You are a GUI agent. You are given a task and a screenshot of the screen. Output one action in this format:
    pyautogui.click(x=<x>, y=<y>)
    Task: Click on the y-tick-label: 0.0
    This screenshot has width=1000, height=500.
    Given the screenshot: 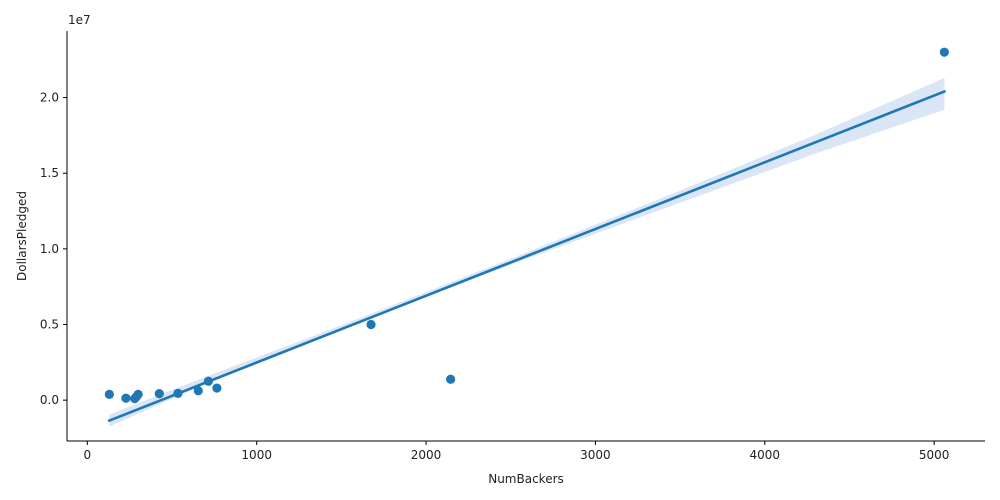 What is the action you would take?
    pyautogui.click(x=49, y=400)
    